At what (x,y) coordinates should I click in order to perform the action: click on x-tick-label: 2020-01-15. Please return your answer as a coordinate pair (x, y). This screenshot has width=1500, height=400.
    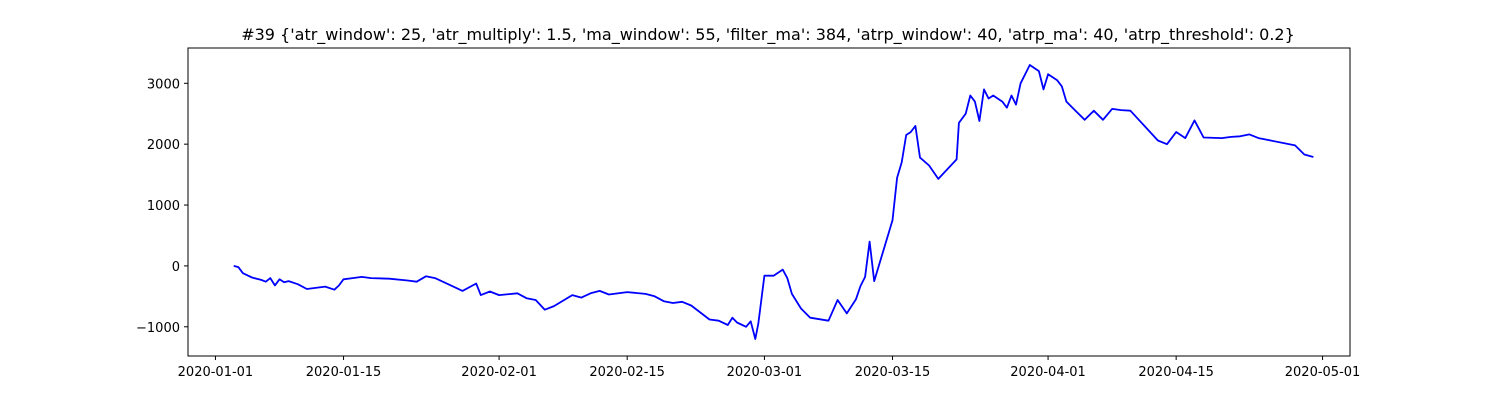
    Looking at the image, I should click on (344, 372).